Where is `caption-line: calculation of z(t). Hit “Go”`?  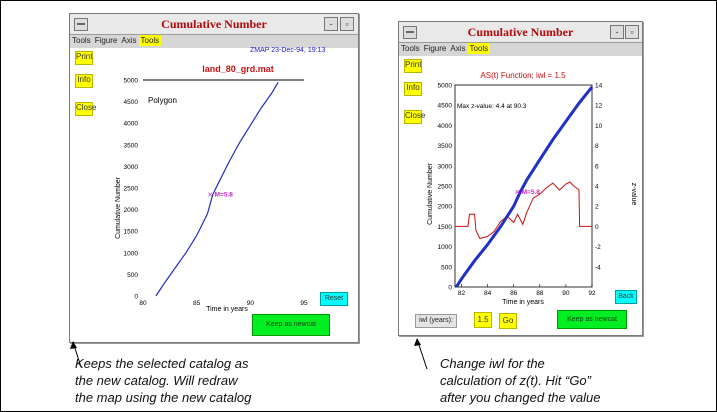
caption-line: calculation of z(t). Hit “Go” is located at coordinates (515, 380).